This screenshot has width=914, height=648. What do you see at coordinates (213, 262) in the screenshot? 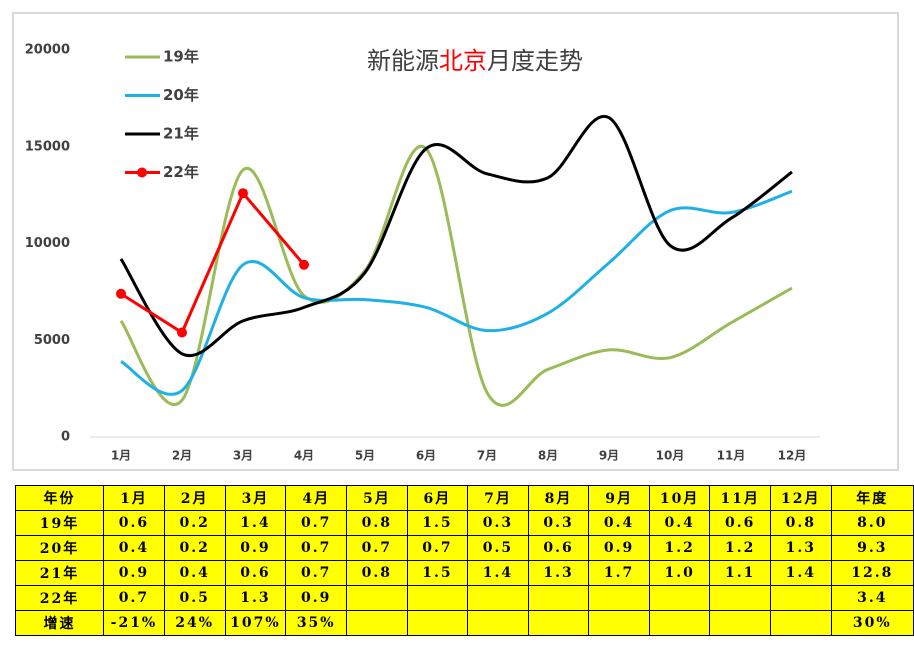
I see `series-line` at bounding box center [213, 262].